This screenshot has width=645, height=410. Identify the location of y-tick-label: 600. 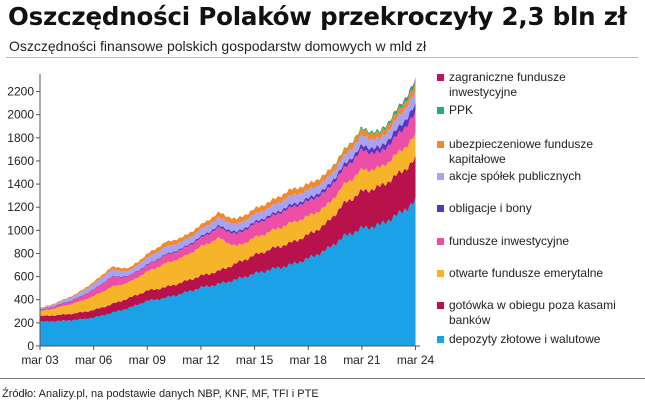
(24, 277).